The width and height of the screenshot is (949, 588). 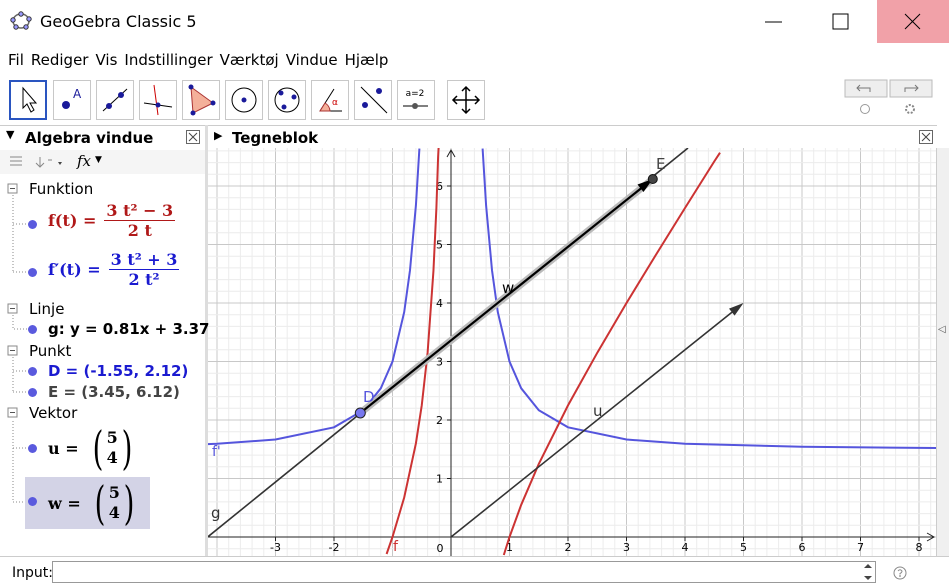 What do you see at coordinates (736, 309) in the screenshot?
I see `vector-u-head` at bounding box center [736, 309].